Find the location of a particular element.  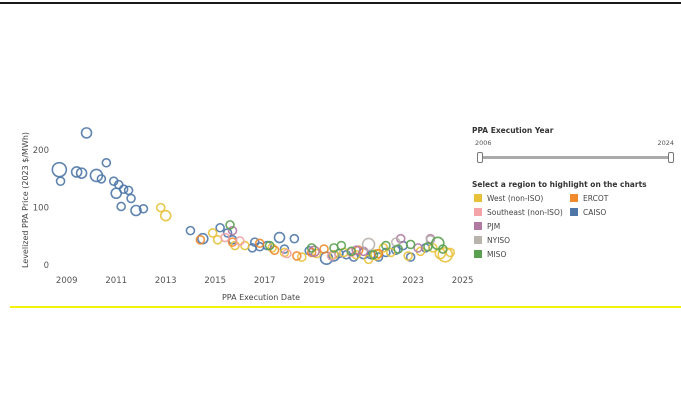

legend-item-pjm: PJM is located at coordinates (487, 227).